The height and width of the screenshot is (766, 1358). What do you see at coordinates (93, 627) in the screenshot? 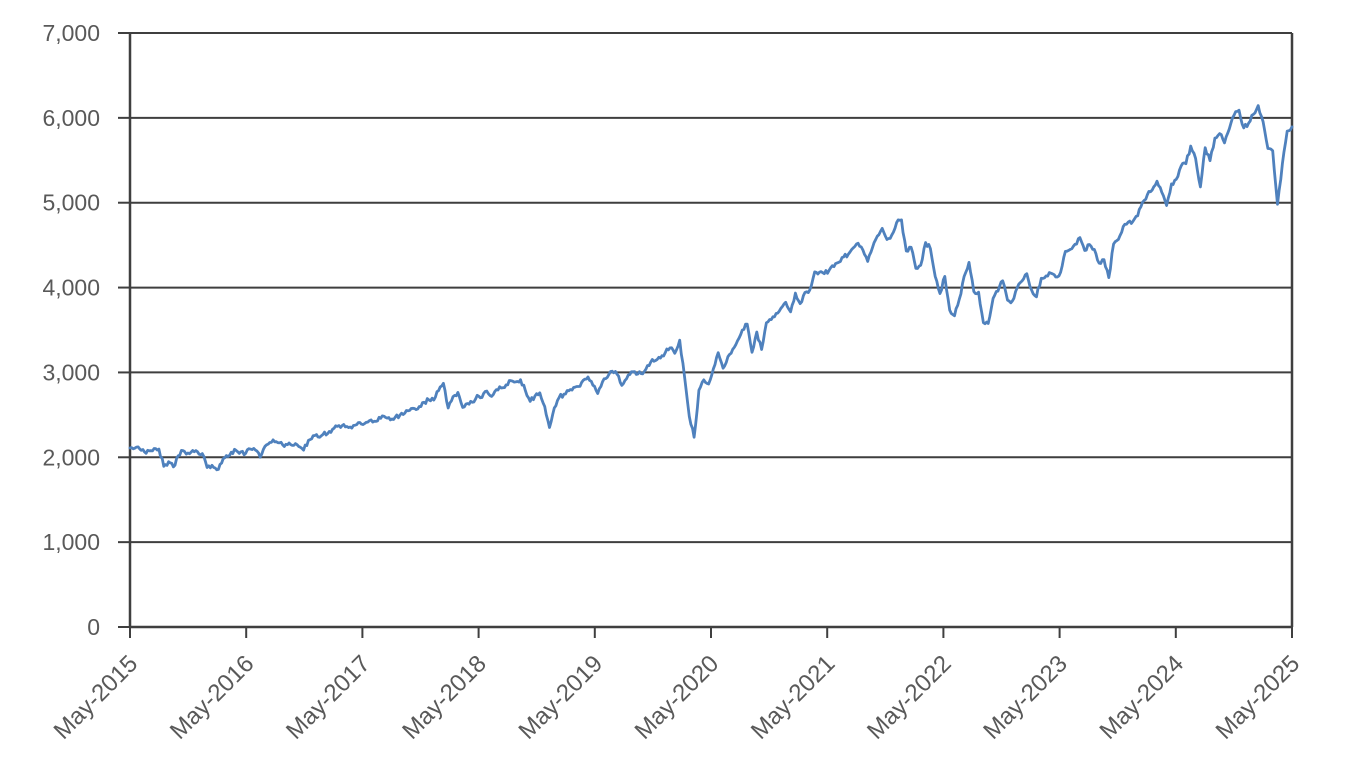
I see `y-axis-label: 0` at bounding box center [93, 627].